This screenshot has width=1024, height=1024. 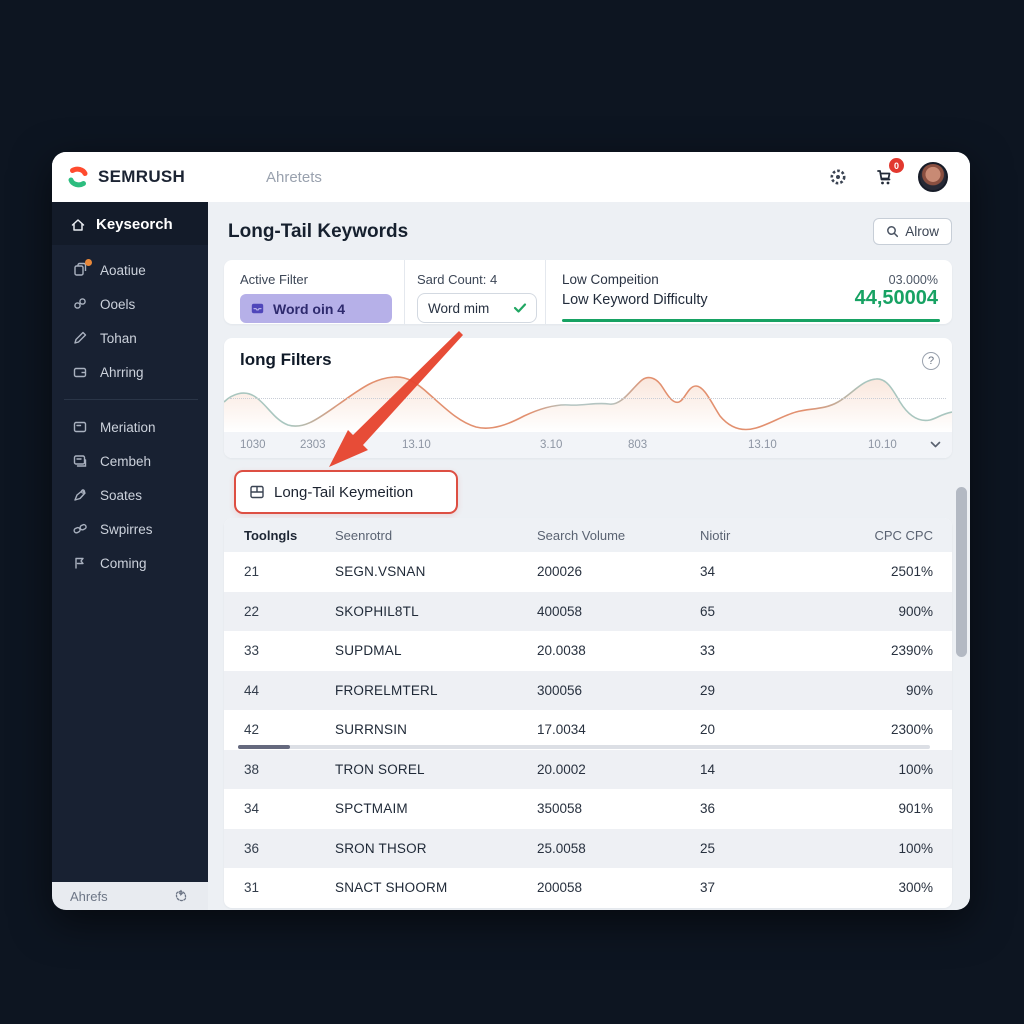 I want to click on cell-volume: 200026, so click(x=560, y=572).